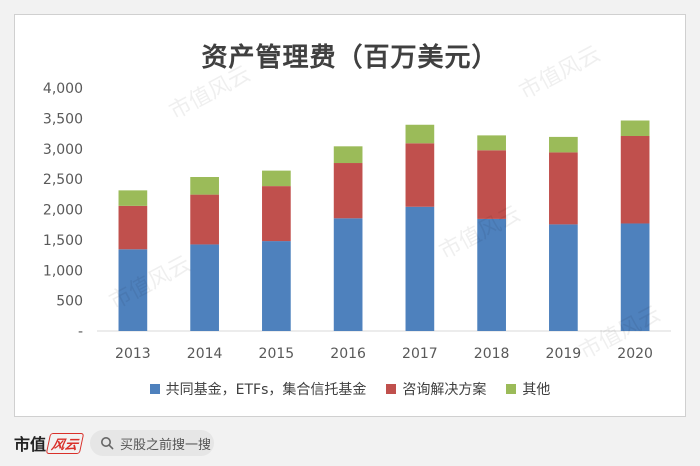 Image resolution: width=700 pixels, height=466 pixels. I want to click on y-tick-label: 1,500, so click(63, 241).